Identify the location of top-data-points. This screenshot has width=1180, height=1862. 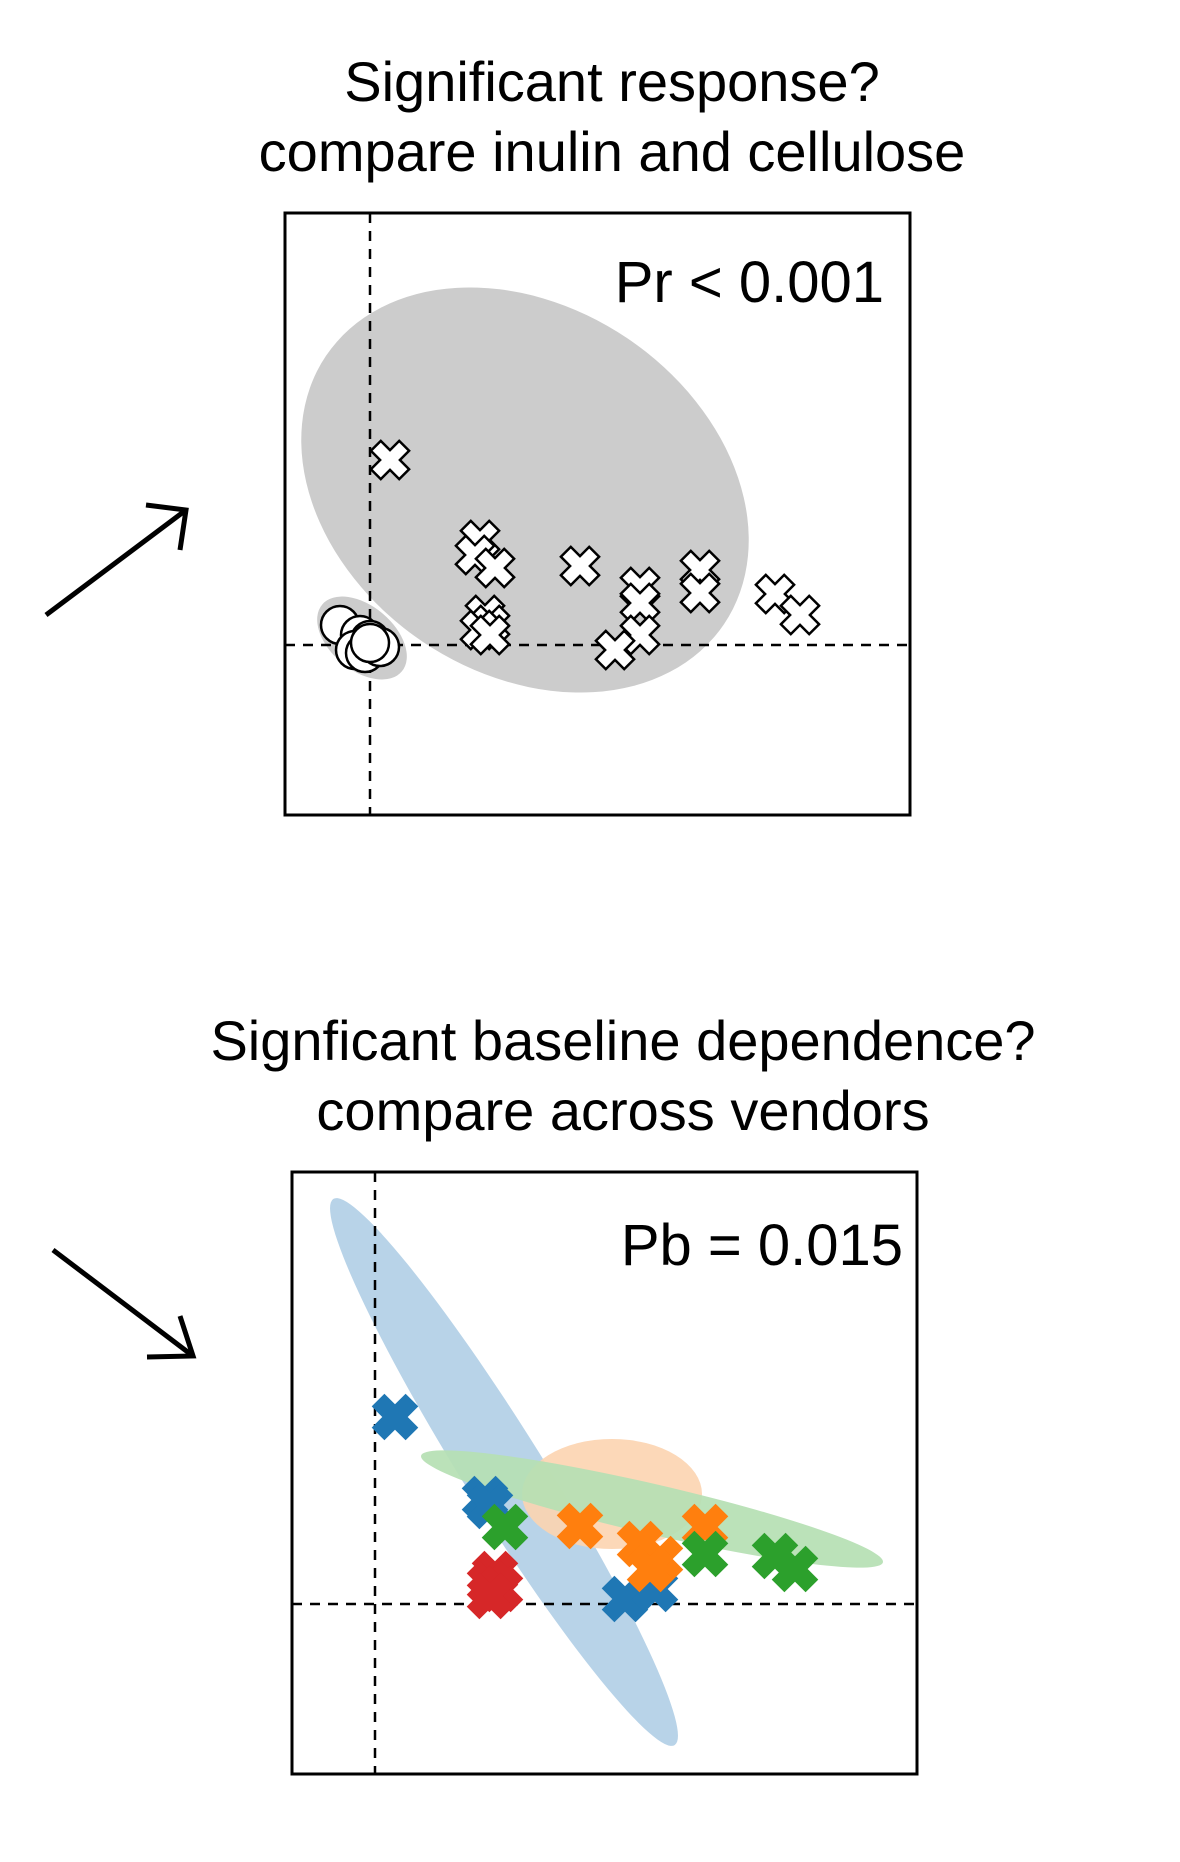
(570, 556).